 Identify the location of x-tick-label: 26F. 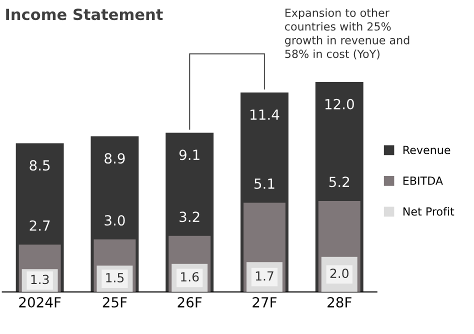
(190, 302).